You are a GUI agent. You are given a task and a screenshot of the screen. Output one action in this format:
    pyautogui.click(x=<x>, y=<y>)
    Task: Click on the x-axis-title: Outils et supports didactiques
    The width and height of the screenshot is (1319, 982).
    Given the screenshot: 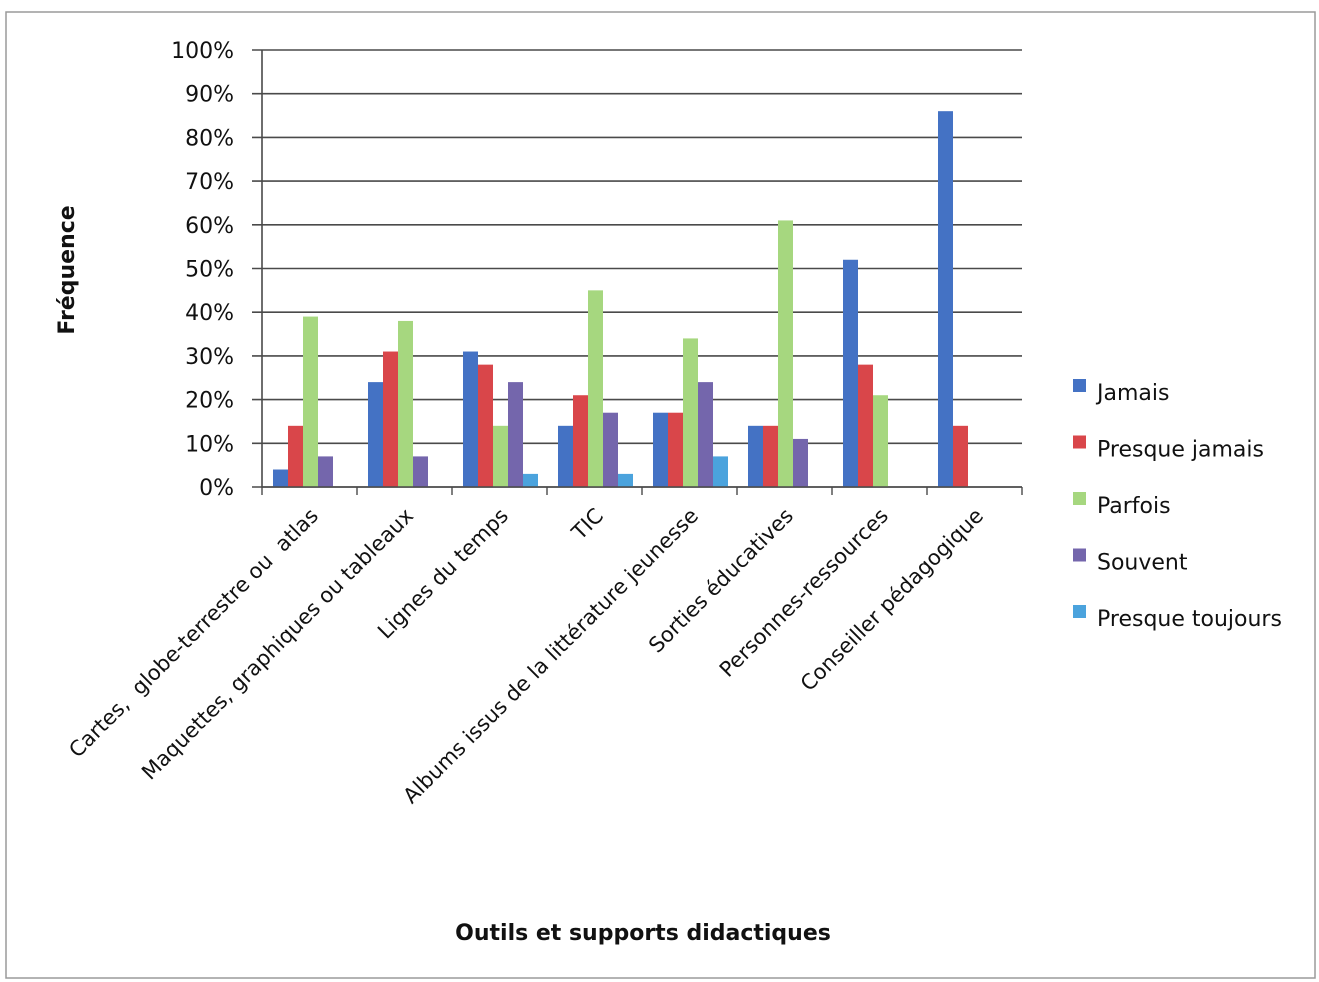 What is the action you would take?
    pyautogui.click(x=643, y=933)
    